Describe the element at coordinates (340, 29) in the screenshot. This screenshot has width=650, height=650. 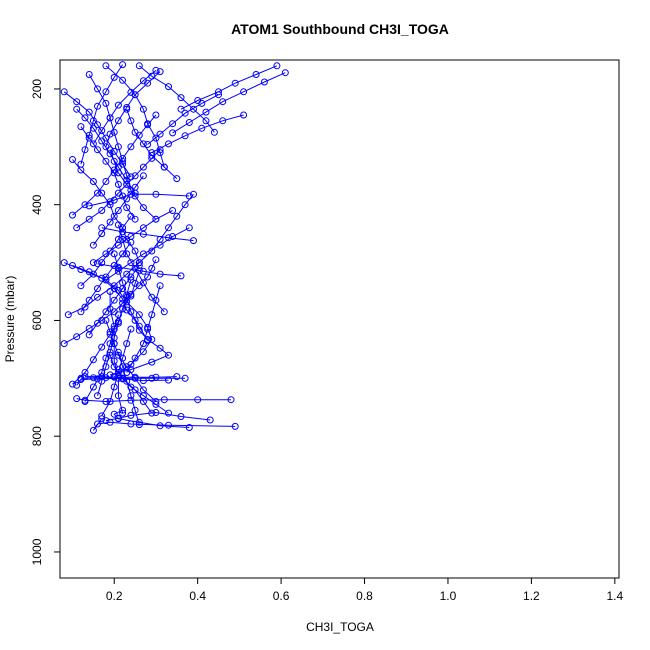
I see `chart-title: ATOM1 Southbound CH3I_TOGA` at that location.